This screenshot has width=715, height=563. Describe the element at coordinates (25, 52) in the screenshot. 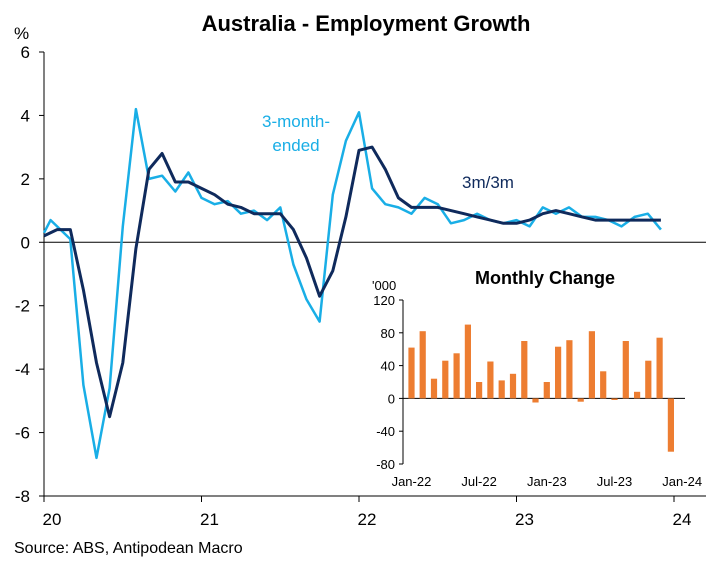

I see `y-tick-label: 6` at that location.